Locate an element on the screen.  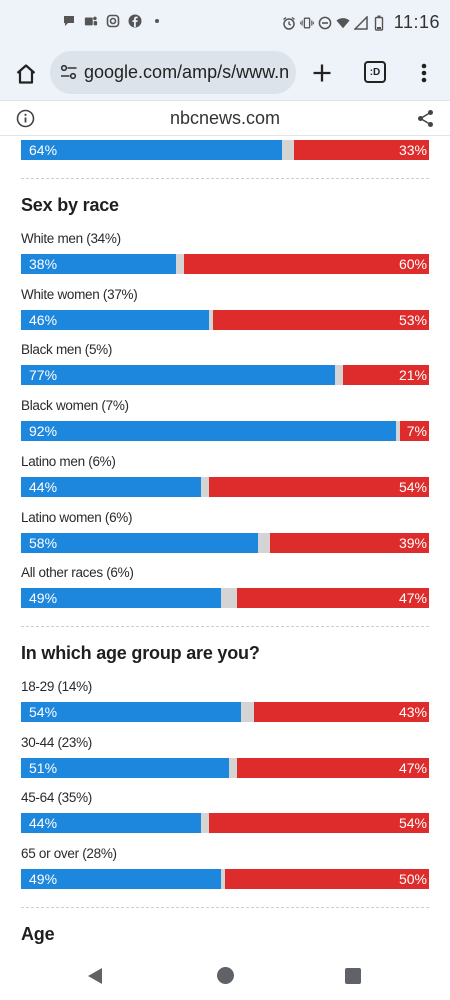
dem-percent-label: 49% is located at coordinates (43, 879).